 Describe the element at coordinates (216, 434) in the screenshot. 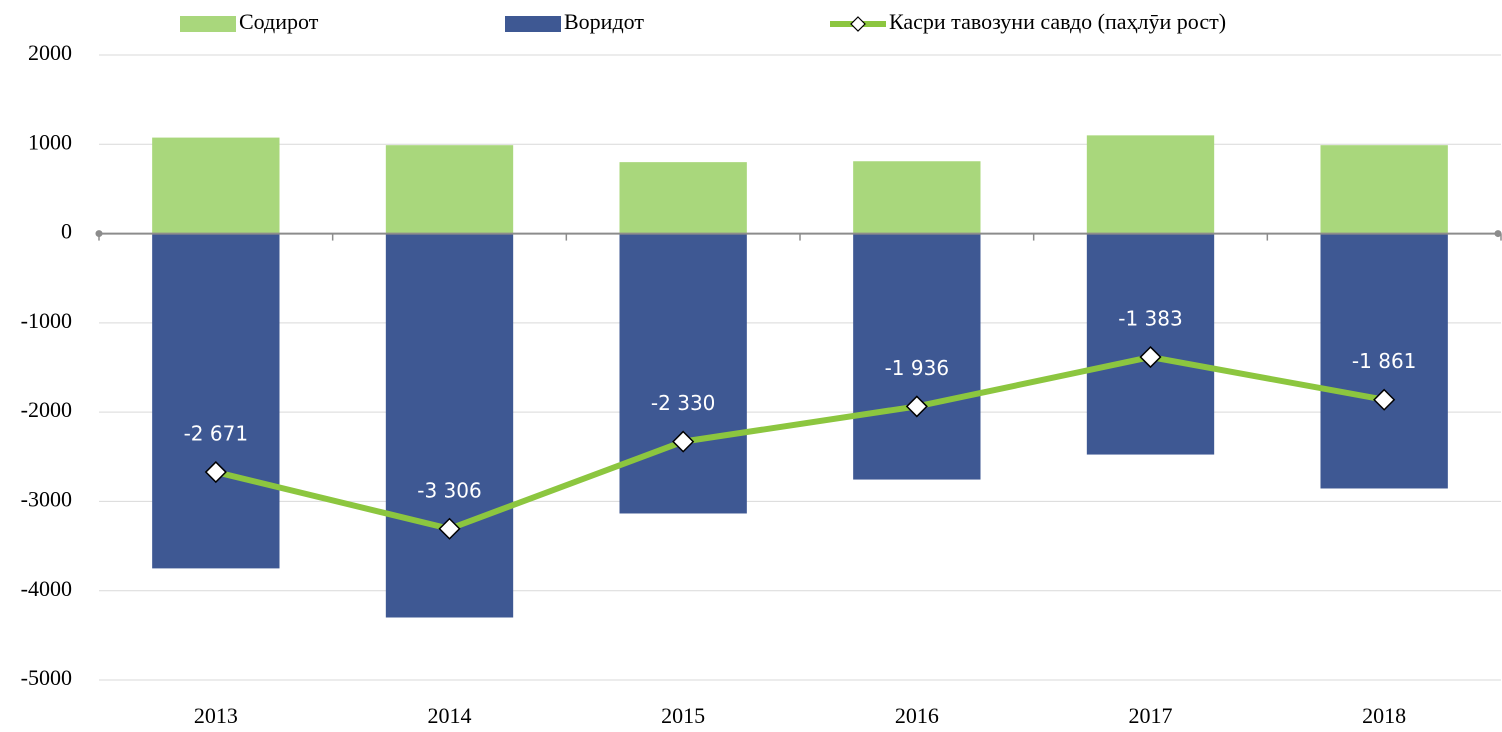

I see `data-label: -2 671` at that location.